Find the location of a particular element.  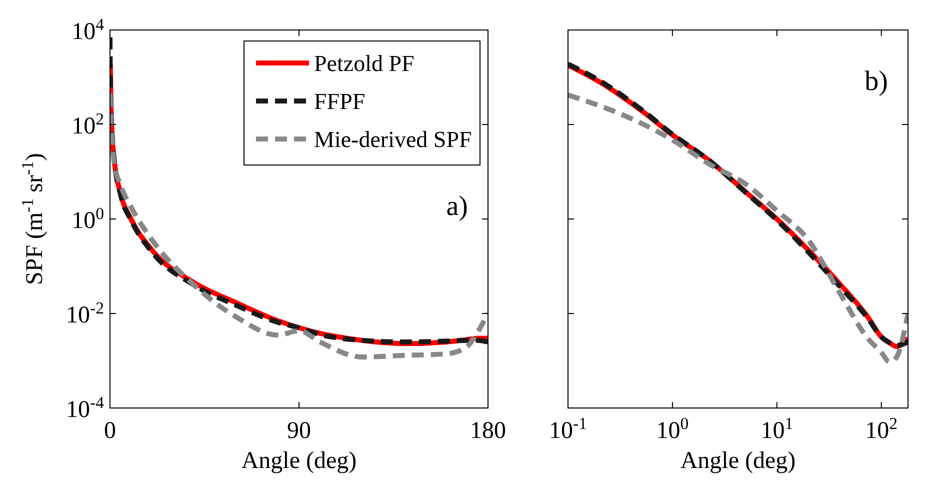

x-tick-label: 10$^{2}$ is located at coordinates (881, 429).